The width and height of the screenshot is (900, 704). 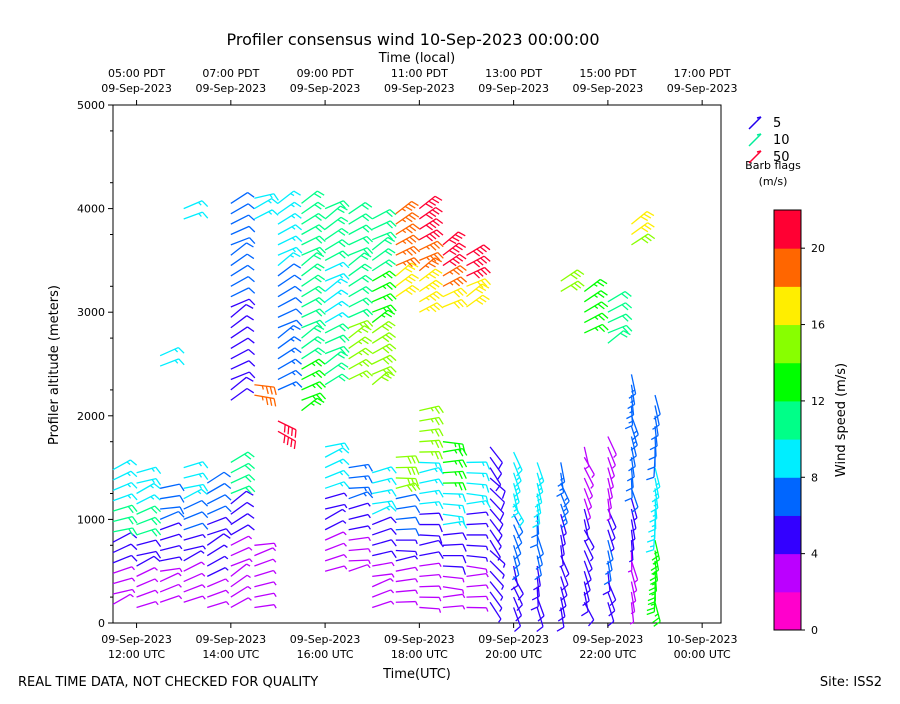 I want to click on x-tick-label-time: 00:00 UTC, so click(x=702, y=654).